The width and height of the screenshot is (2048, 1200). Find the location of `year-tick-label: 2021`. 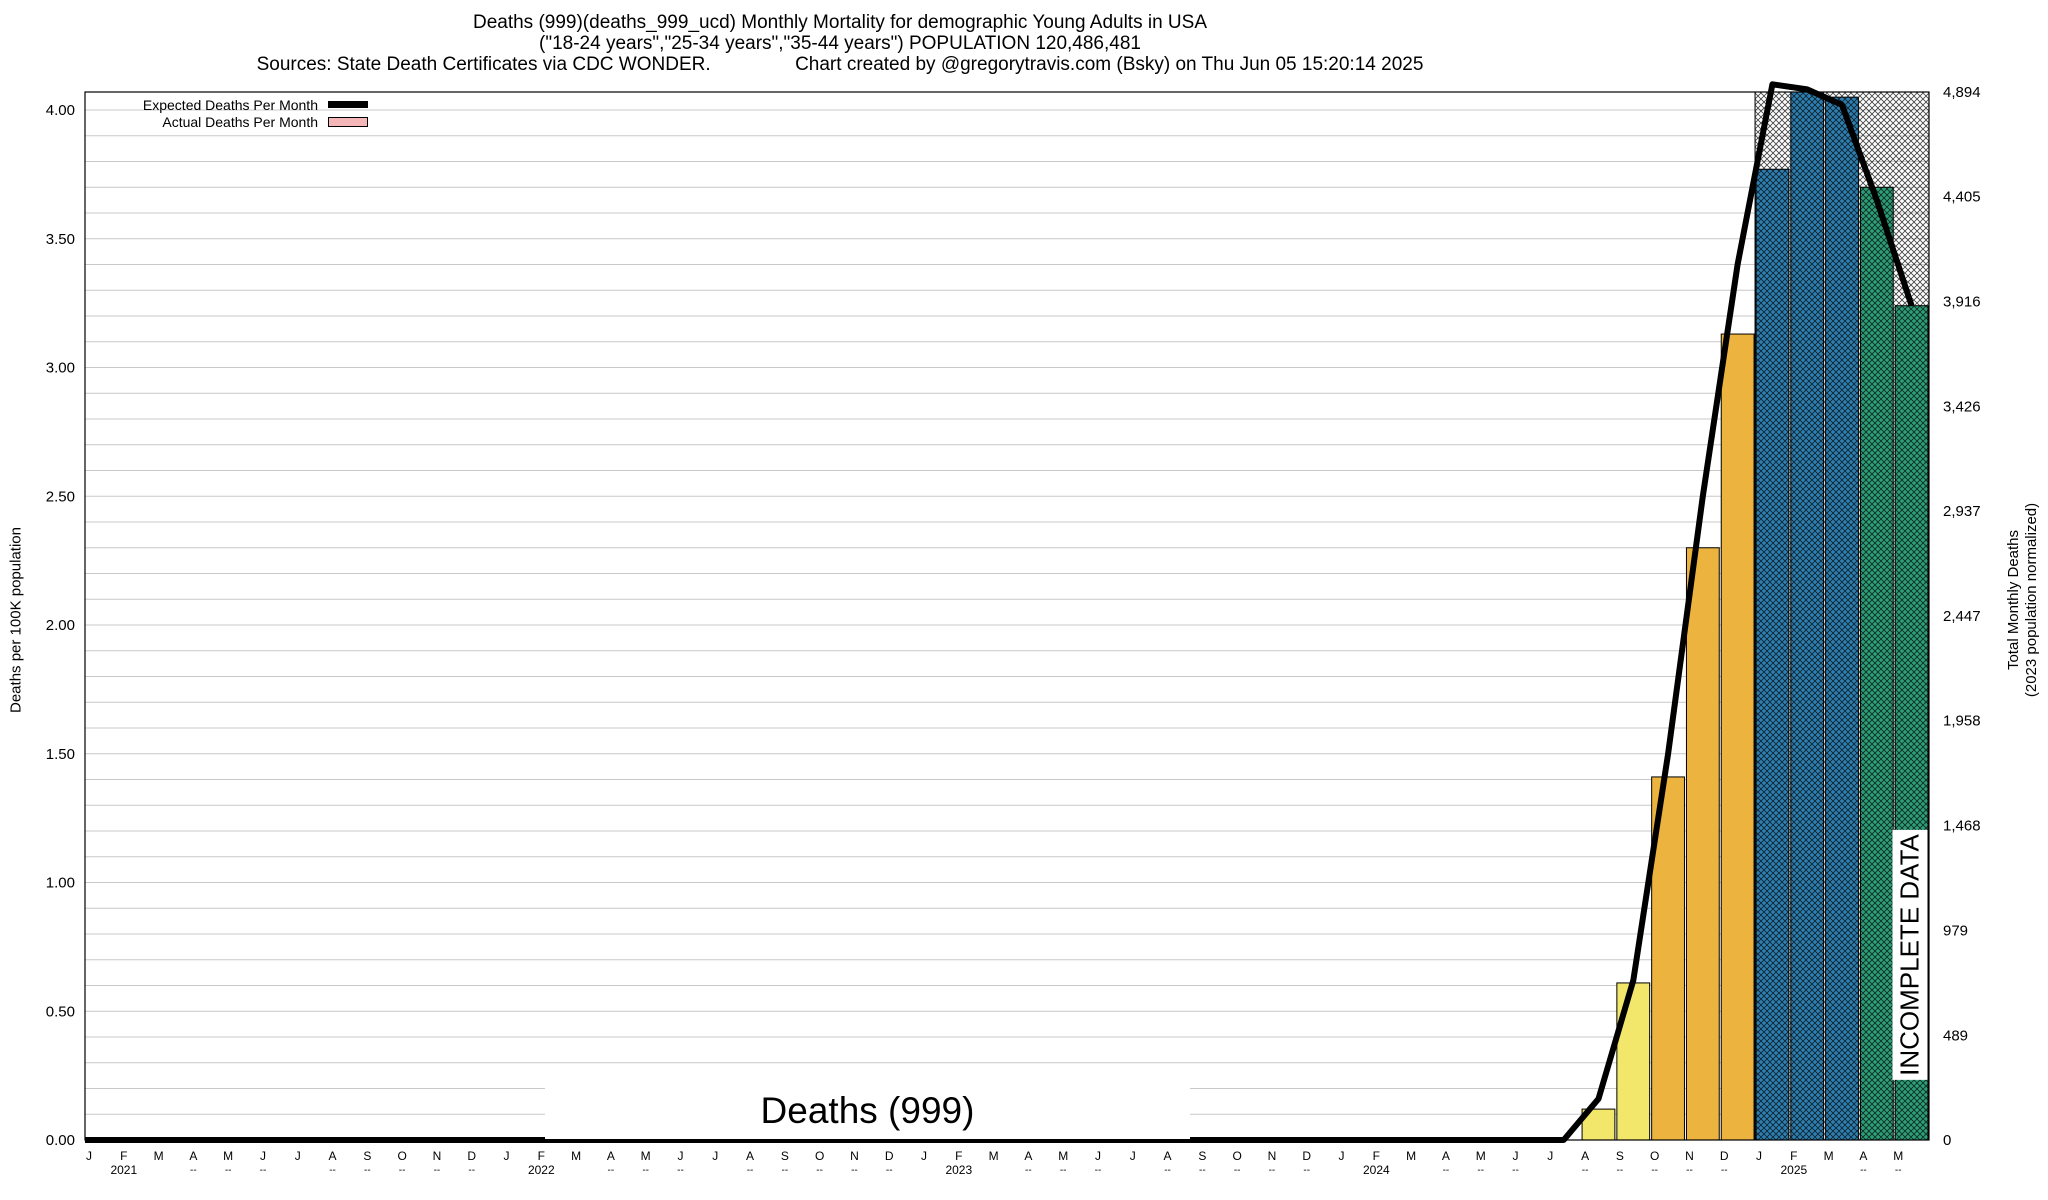

year-tick-label: 2021 is located at coordinates (123, 1170).